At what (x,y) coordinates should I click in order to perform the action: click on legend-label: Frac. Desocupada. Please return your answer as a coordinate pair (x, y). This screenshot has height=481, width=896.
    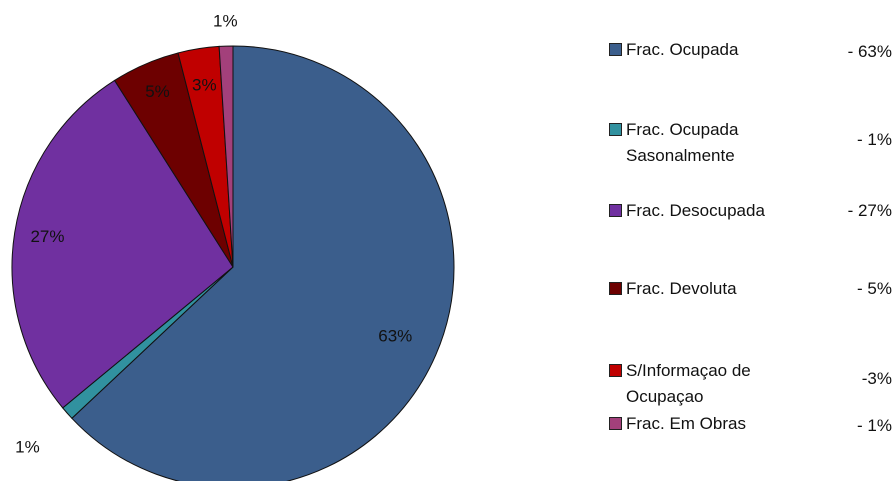
    Looking at the image, I should click on (695, 210).